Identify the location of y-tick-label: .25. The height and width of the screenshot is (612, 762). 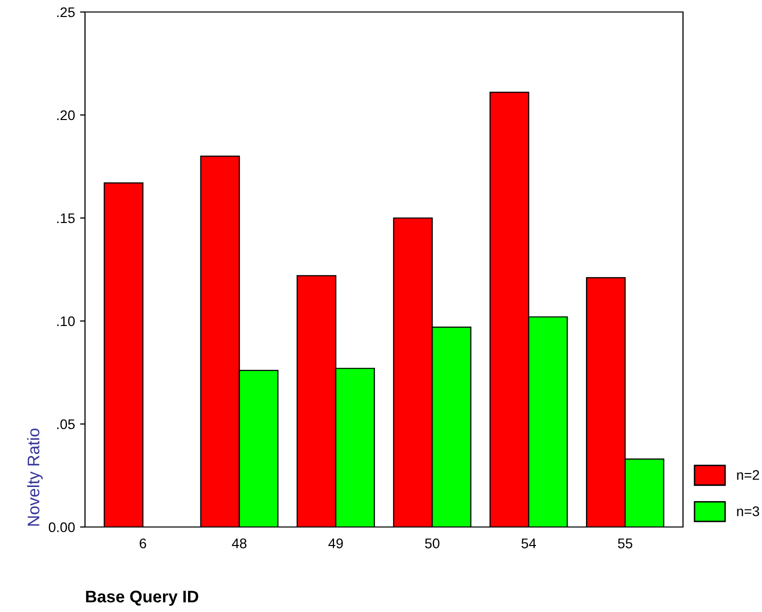
(66, 12).